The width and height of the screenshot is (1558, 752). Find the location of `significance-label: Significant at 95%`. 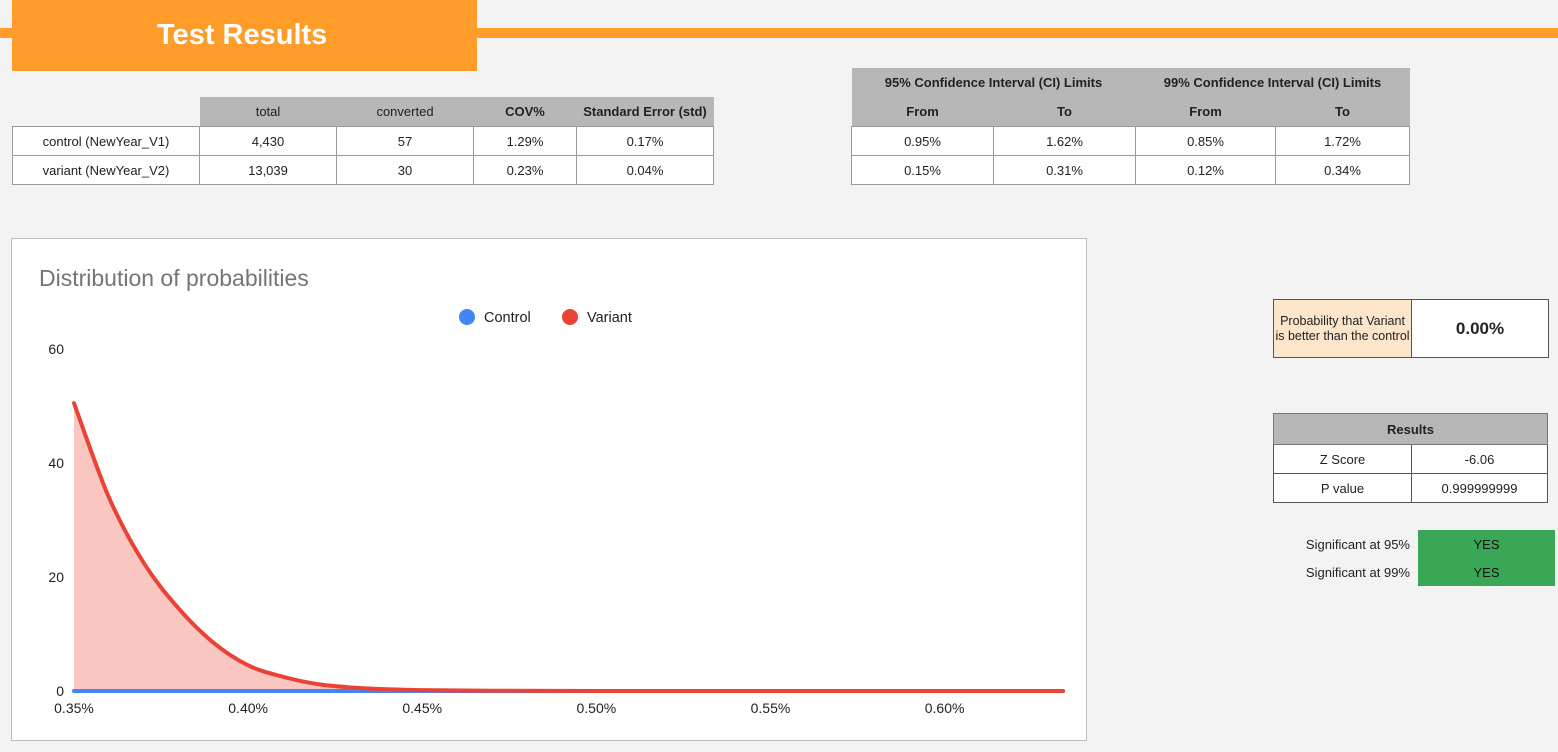

significance-label: Significant at 95% is located at coordinates (1357, 544).